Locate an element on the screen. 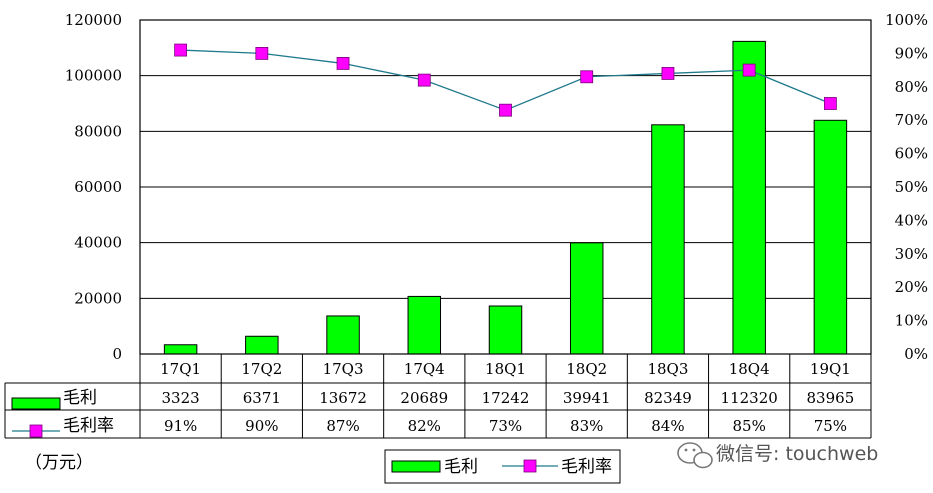  watermark: 微信号: touchweb is located at coordinates (777, 455).